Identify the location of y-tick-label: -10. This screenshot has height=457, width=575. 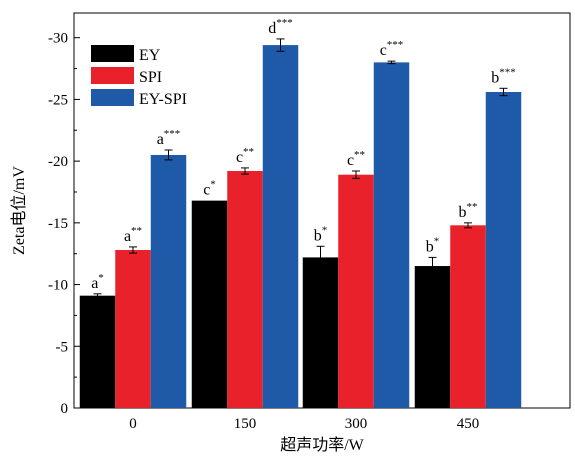
(58, 286).